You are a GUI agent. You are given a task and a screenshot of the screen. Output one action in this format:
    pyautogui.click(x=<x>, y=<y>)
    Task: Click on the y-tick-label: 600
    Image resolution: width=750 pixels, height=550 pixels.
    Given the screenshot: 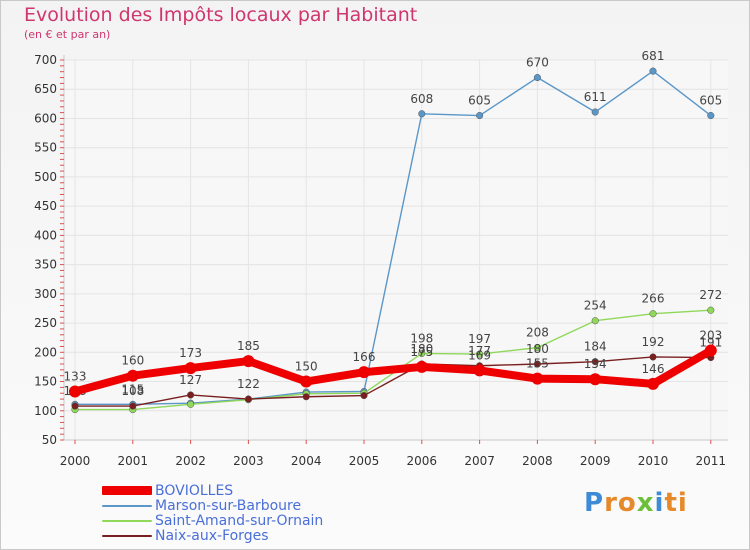 What is the action you would take?
    pyautogui.click(x=45, y=118)
    